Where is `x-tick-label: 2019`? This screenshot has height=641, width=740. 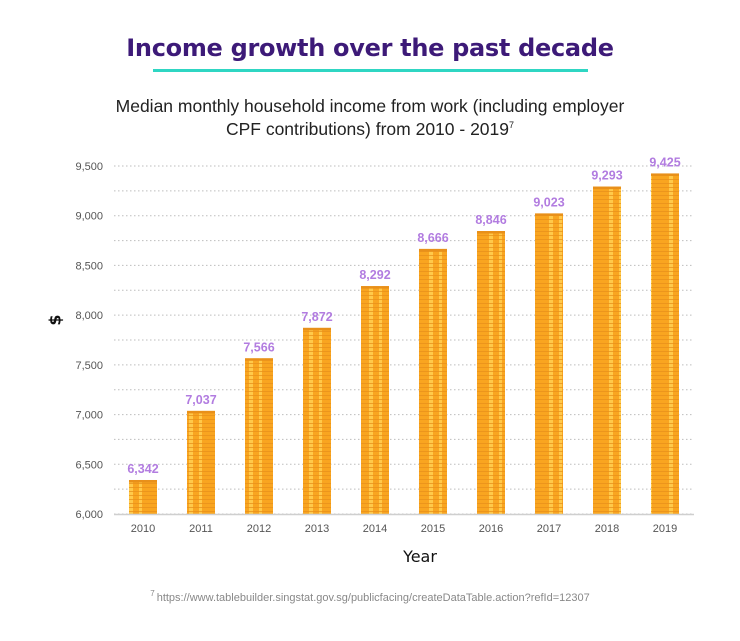 x-tick-label: 2019 is located at coordinates (665, 529).